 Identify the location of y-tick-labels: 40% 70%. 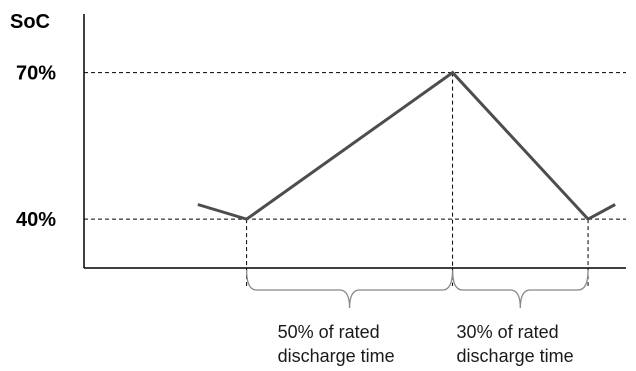
(36, 147).